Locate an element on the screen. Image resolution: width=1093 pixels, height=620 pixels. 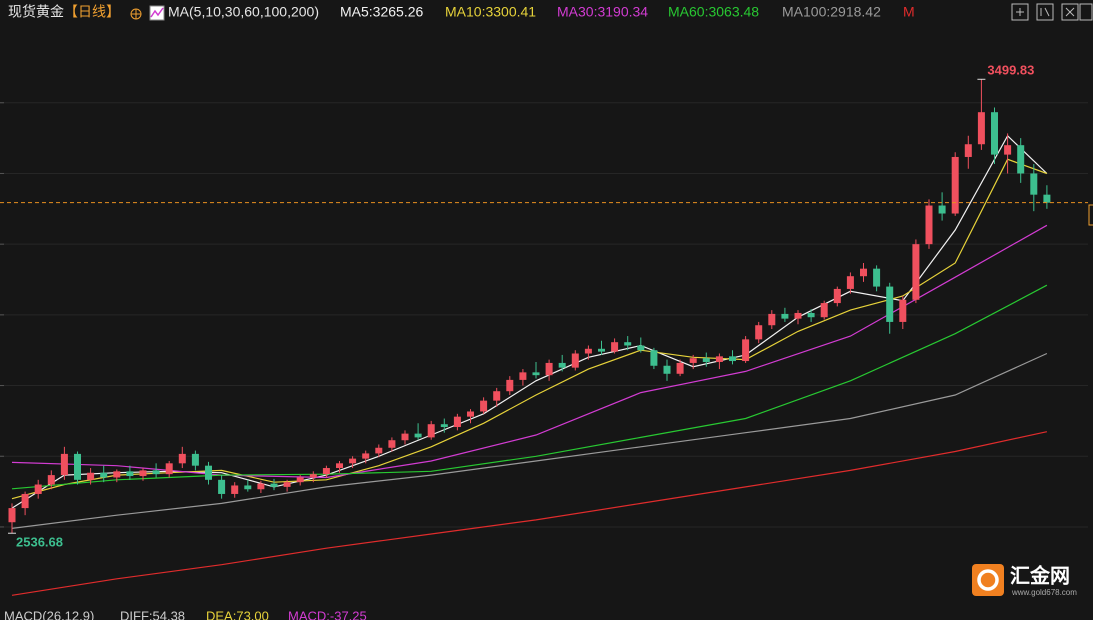
indicator: MA(5,10,30,60,100,200) is located at coordinates (243, 12).